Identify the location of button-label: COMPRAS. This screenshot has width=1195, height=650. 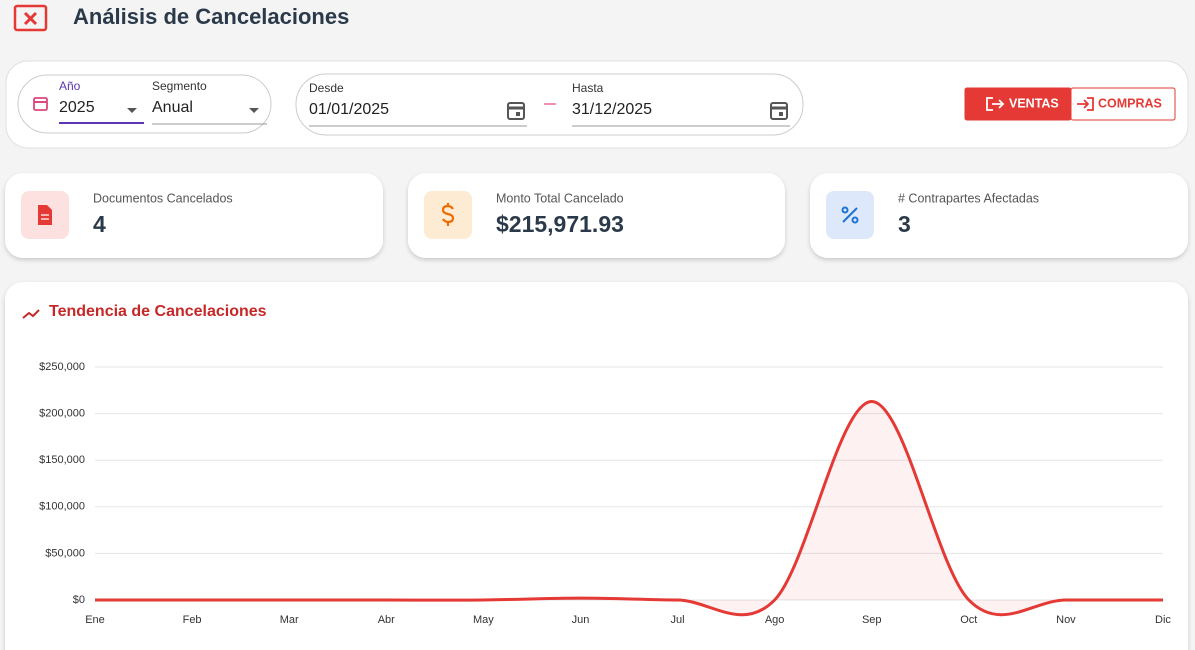
(1130, 103).